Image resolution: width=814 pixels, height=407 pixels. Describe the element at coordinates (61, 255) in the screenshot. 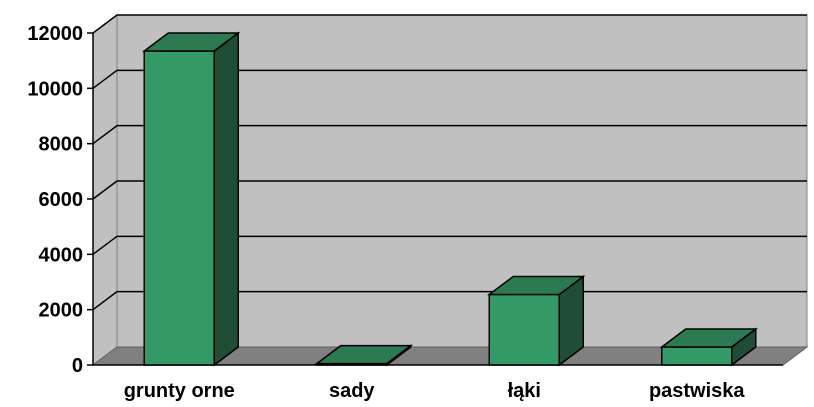

I see `y-tick-label: 4000` at that location.